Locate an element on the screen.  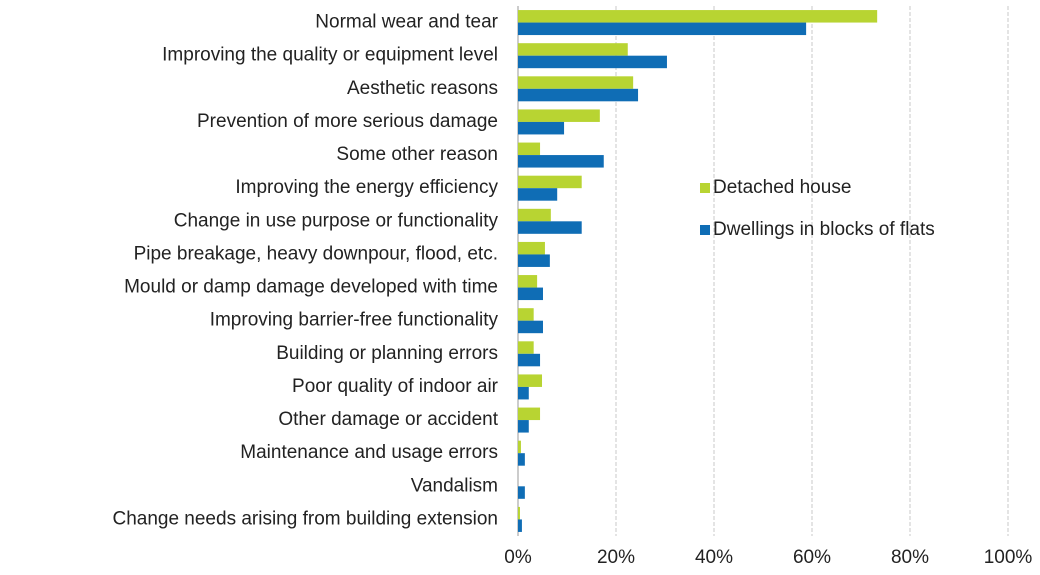
x-tick-label: 40% is located at coordinates (714, 557).